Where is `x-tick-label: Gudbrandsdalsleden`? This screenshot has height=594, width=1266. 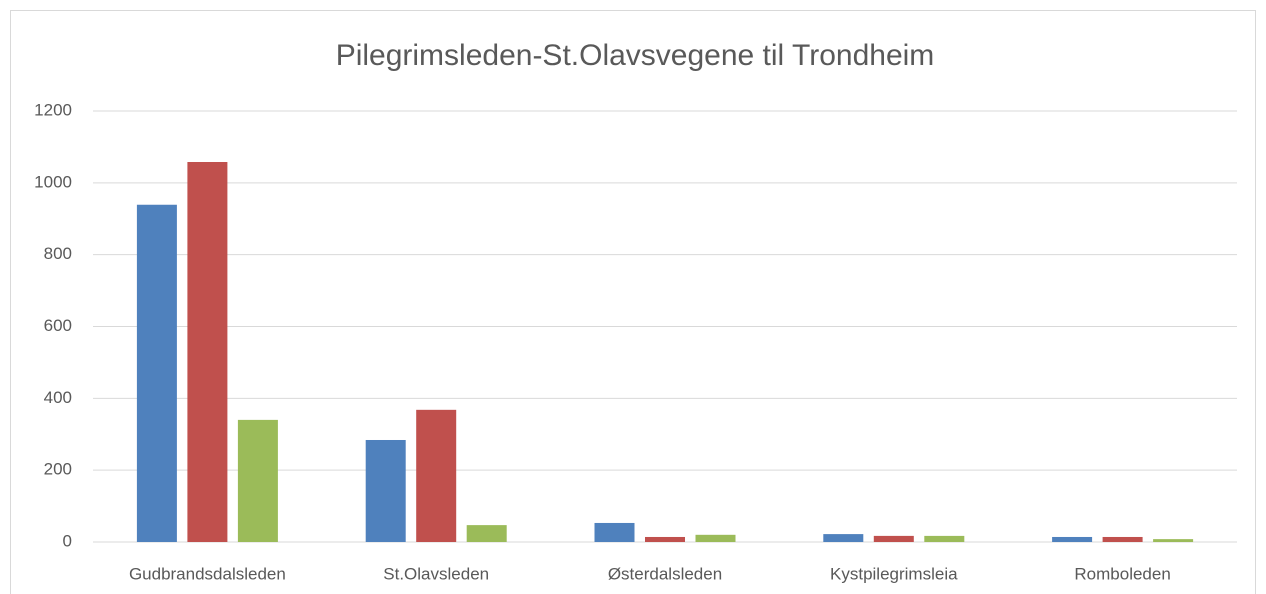
x-tick-label: Gudbrandsdalsleden is located at coordinates (207, 573).